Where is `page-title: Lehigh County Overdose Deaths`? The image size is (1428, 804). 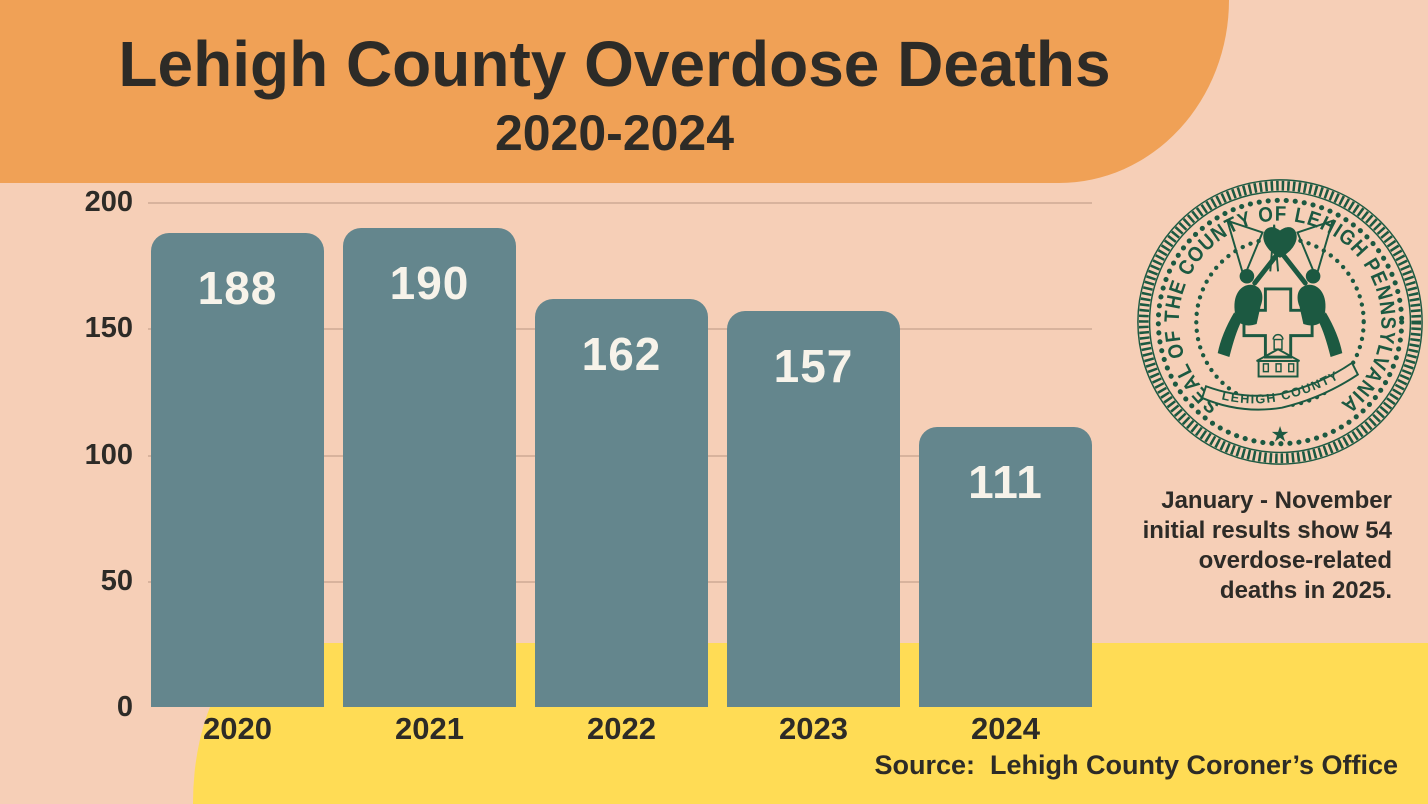
page-title: Lehigh County Overdose Deaths is located at coordinates (614, 64).